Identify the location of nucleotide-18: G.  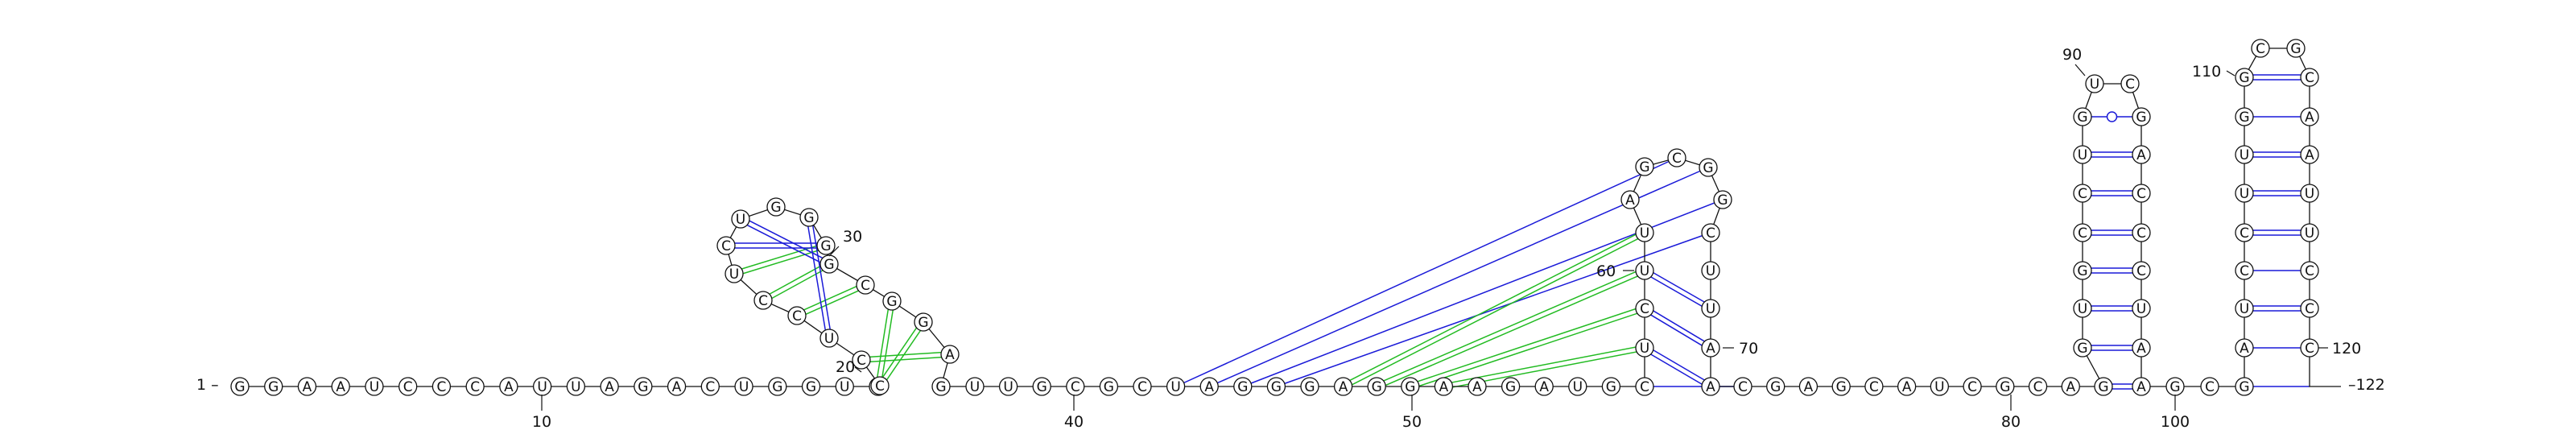
(811, 386).